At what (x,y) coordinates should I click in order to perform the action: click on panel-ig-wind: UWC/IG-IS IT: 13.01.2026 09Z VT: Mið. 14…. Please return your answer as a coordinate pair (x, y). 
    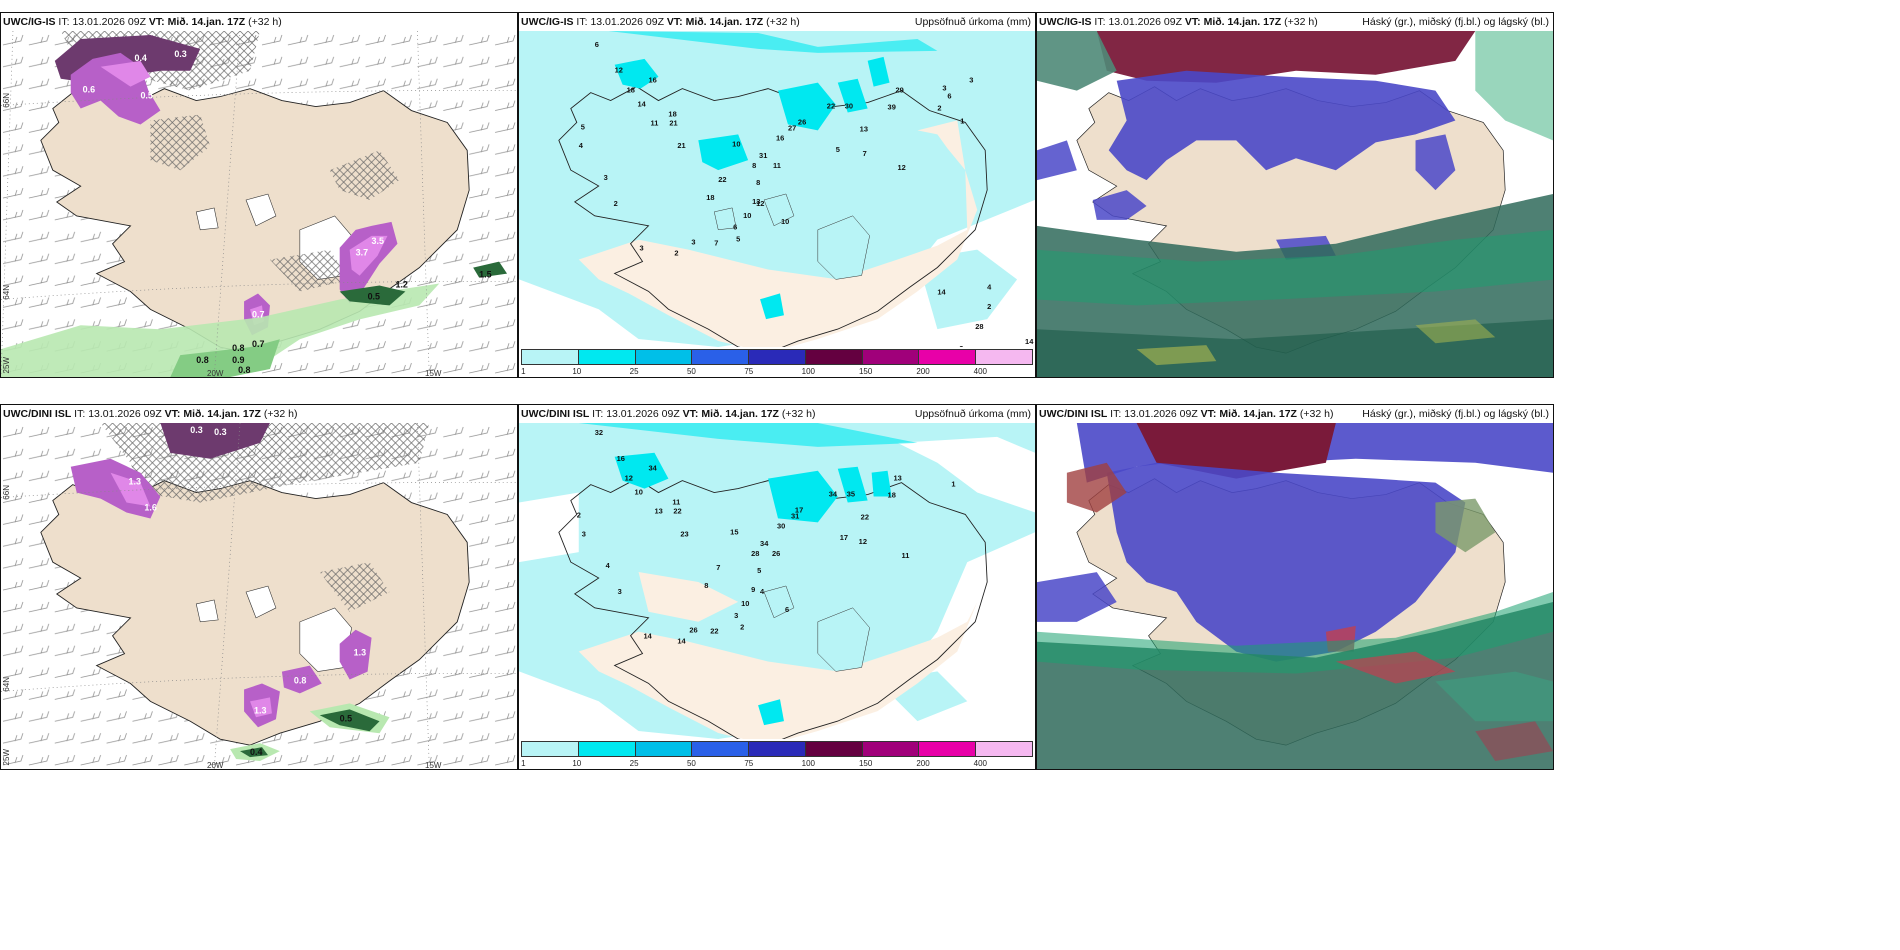
    Looking at the image, I should click on (259, 195).